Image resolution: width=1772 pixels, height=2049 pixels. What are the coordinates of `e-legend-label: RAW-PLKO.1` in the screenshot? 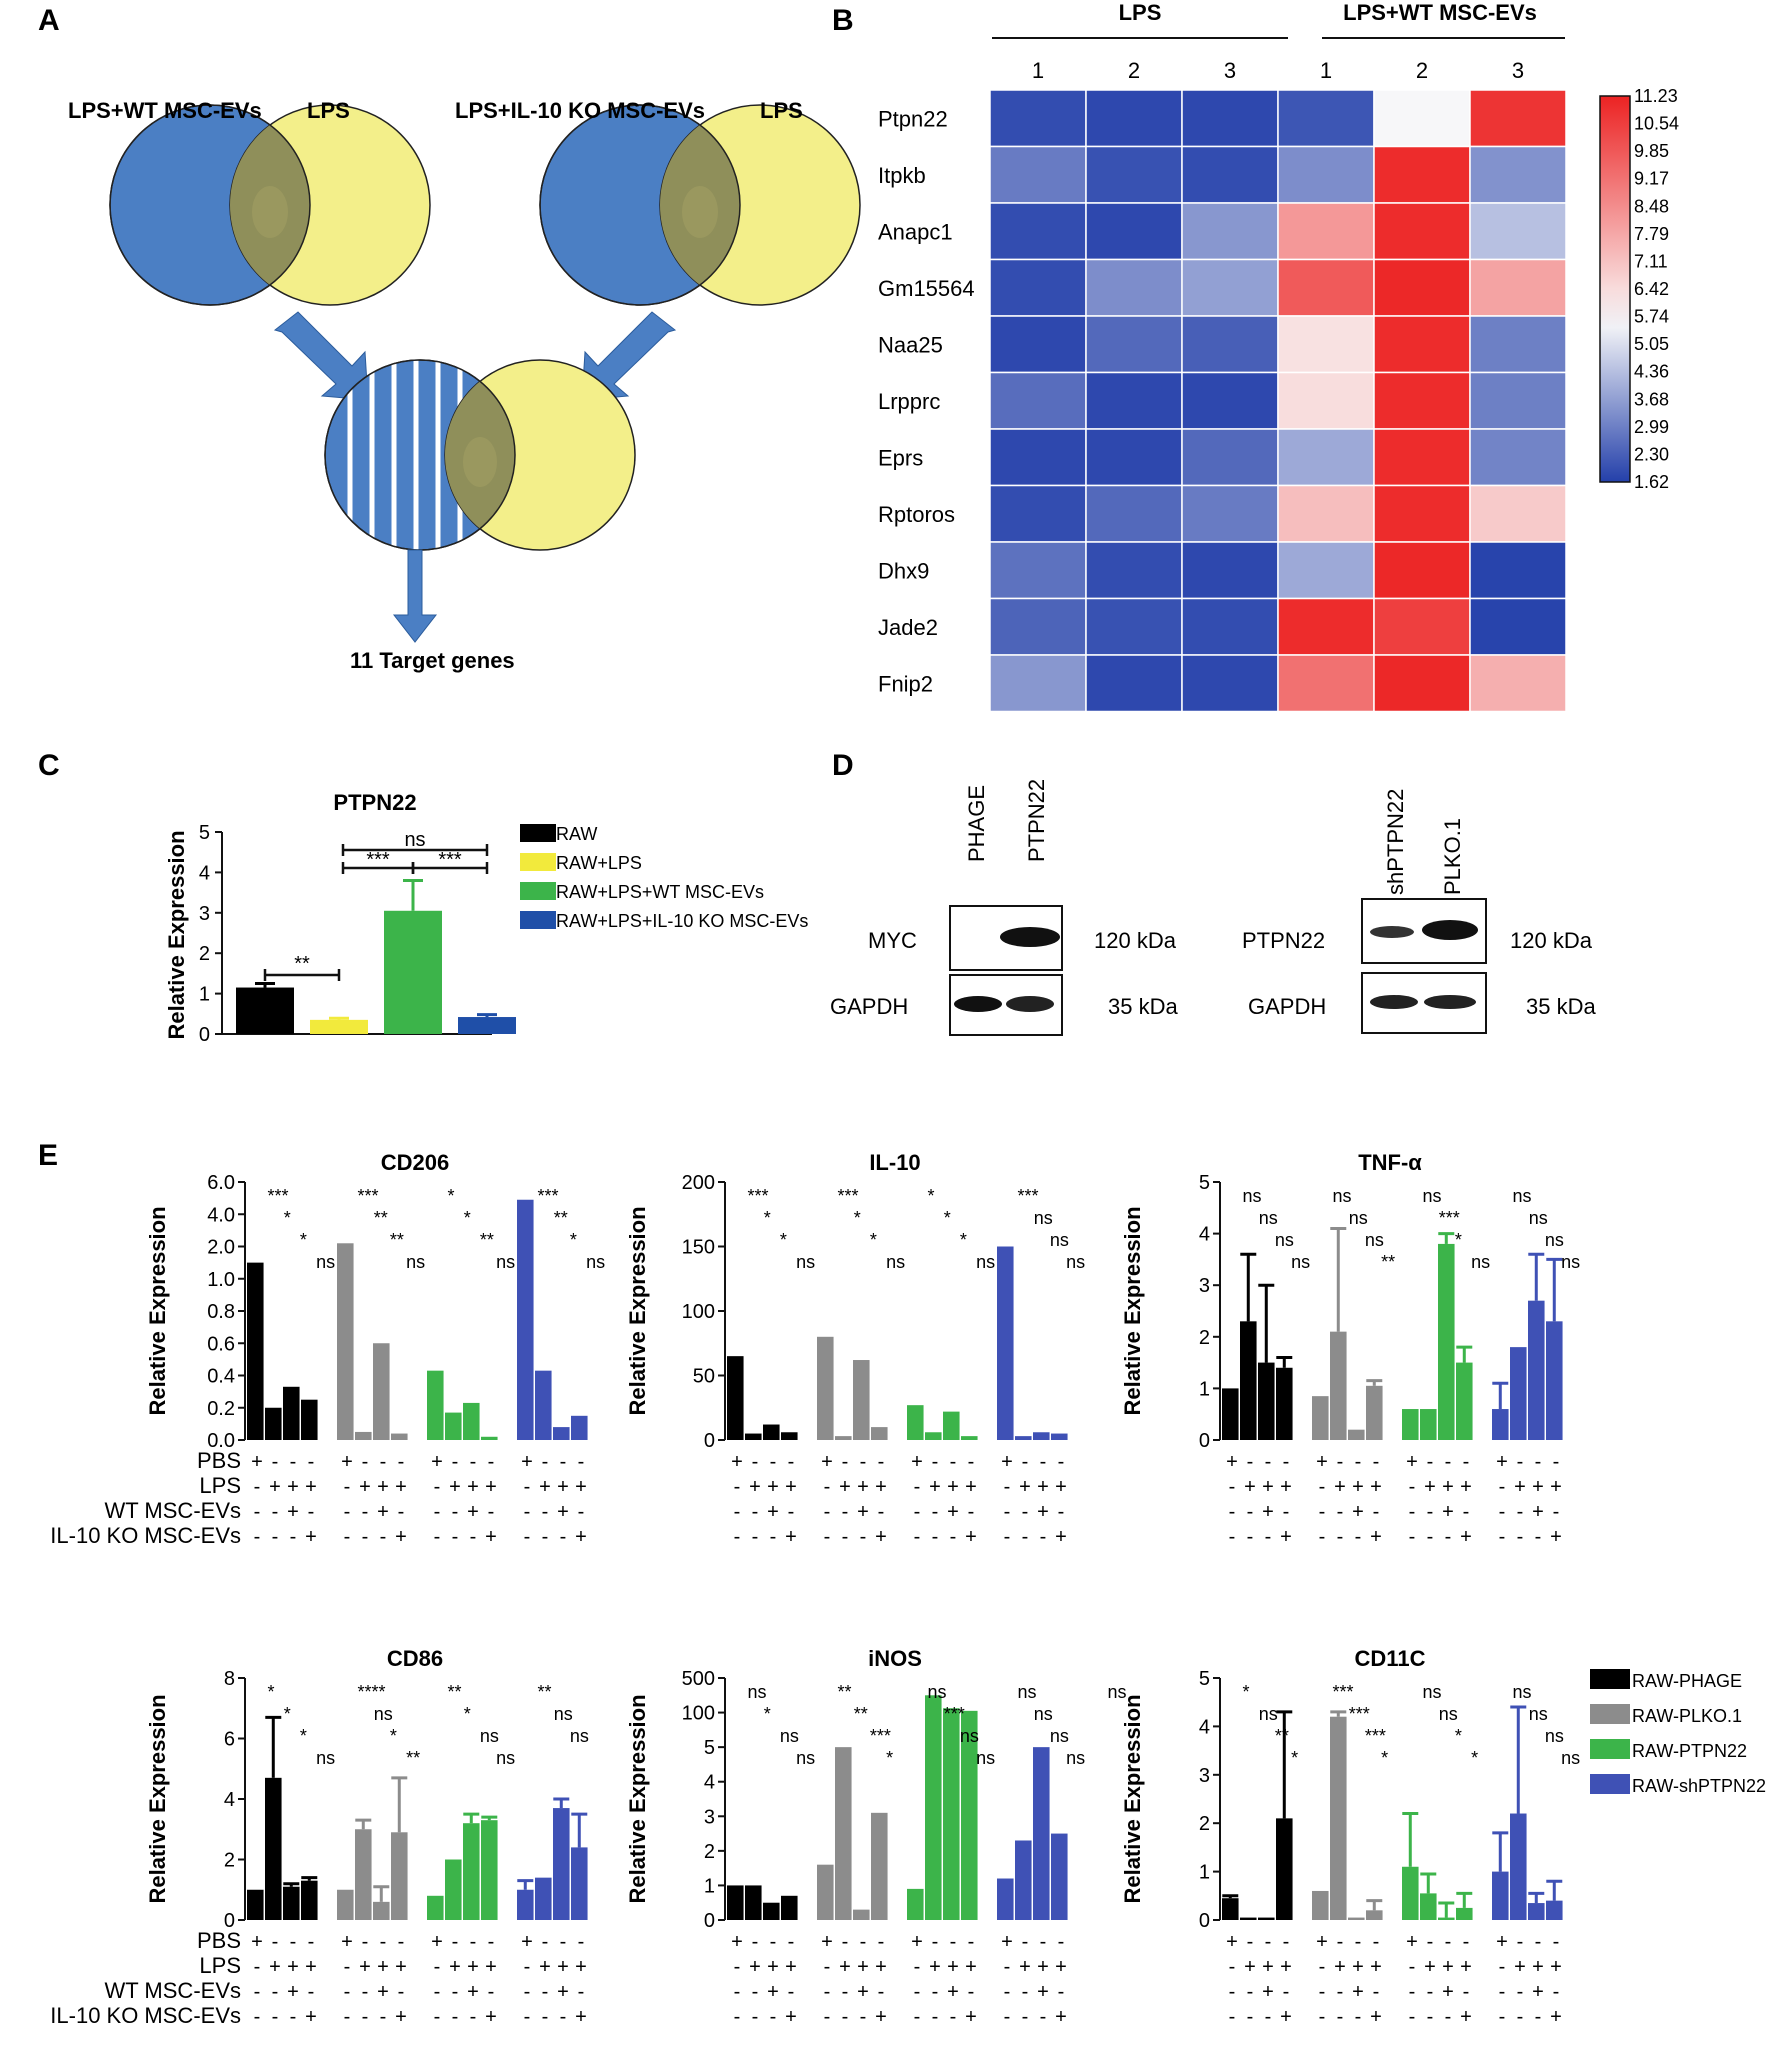 It's located at (1687, 1716).